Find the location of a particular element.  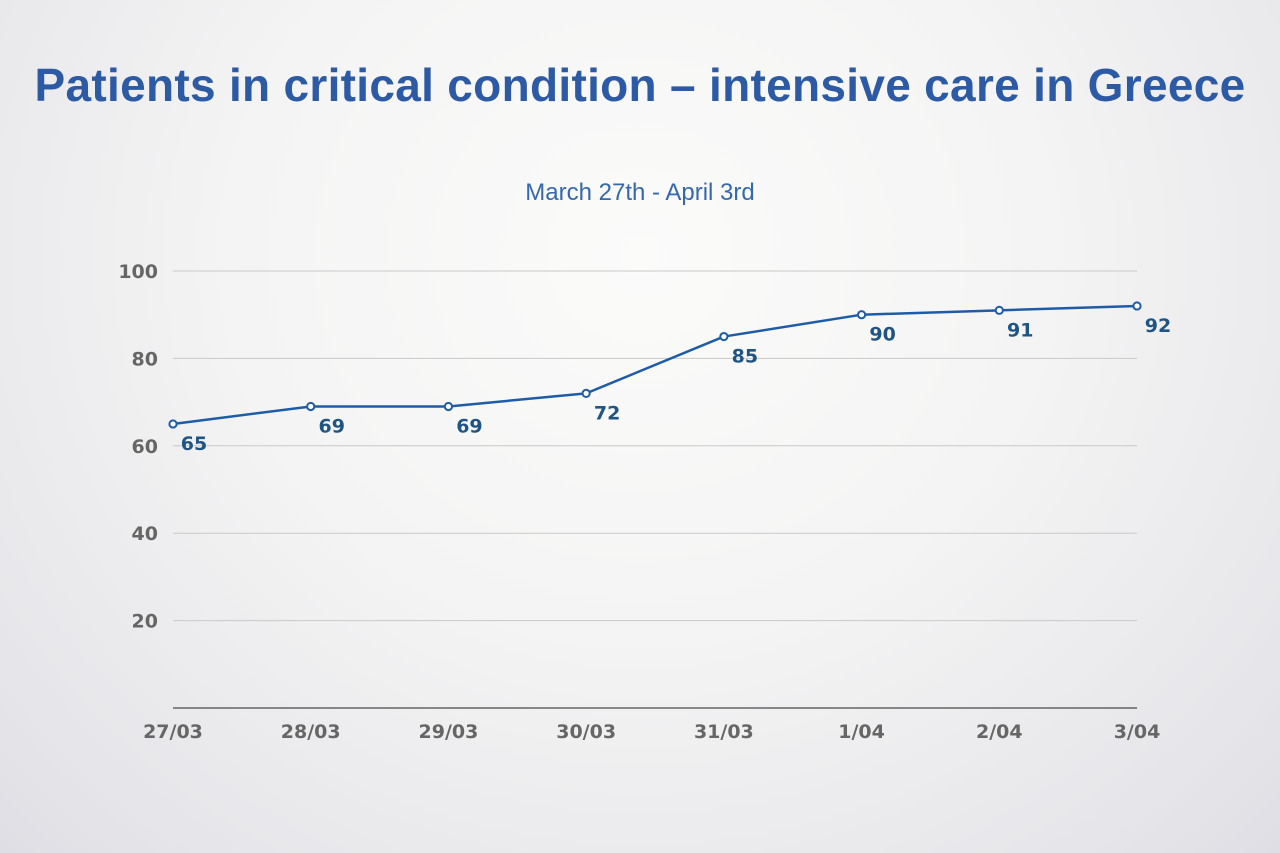

data-label: 92 is located at coordinates (1158, 326).